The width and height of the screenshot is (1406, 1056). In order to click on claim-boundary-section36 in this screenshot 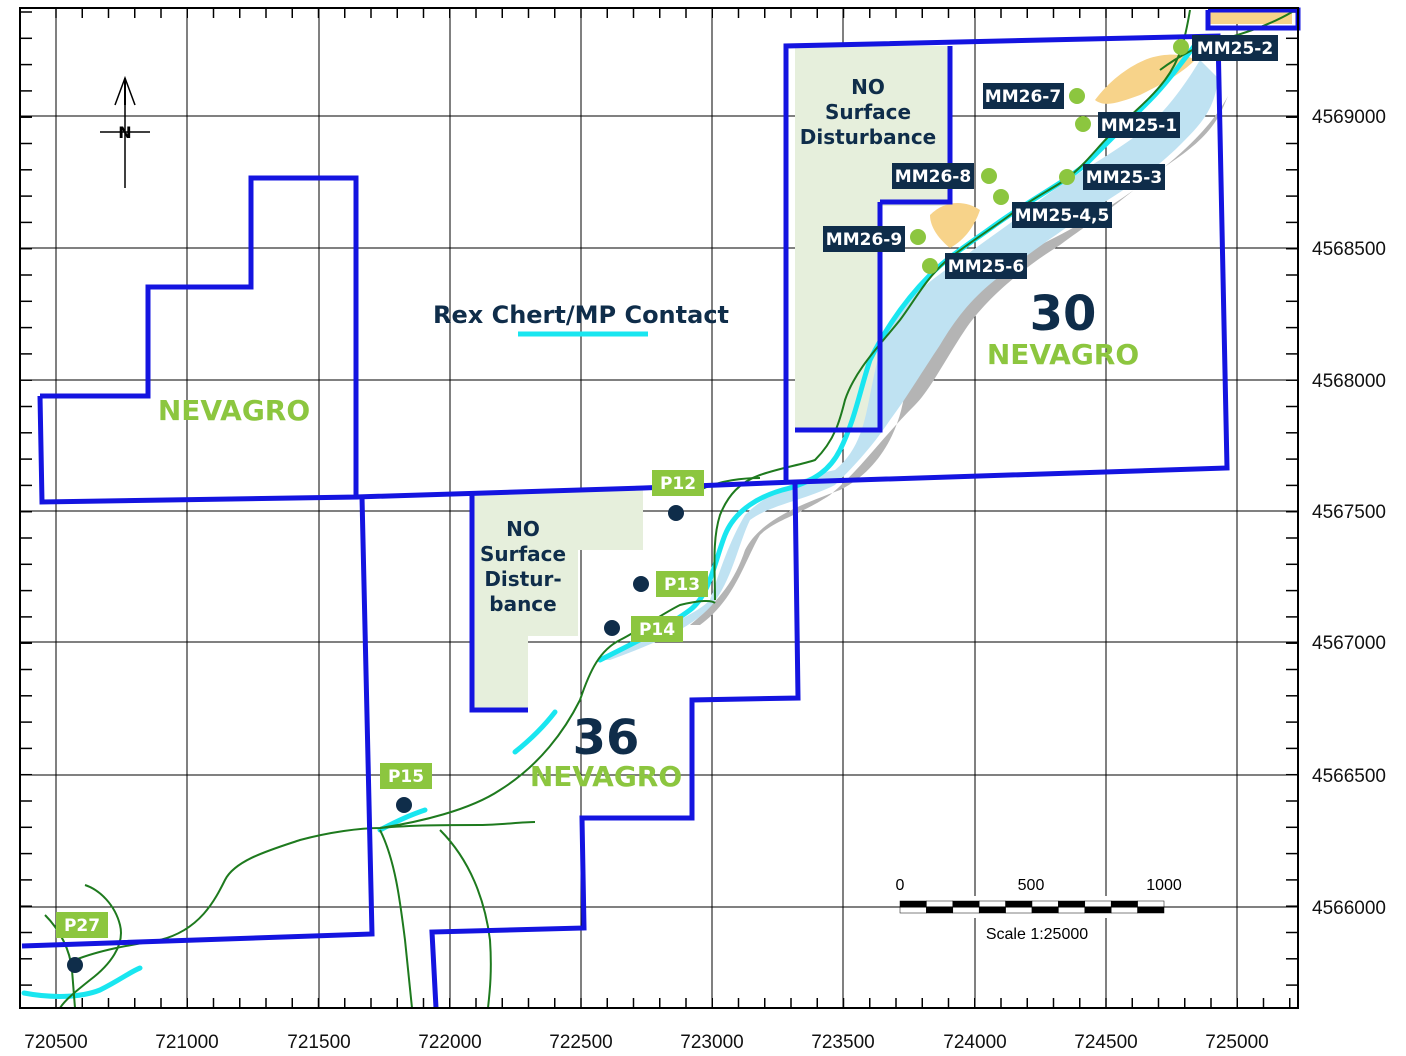, I will do `click(615, 745)`.